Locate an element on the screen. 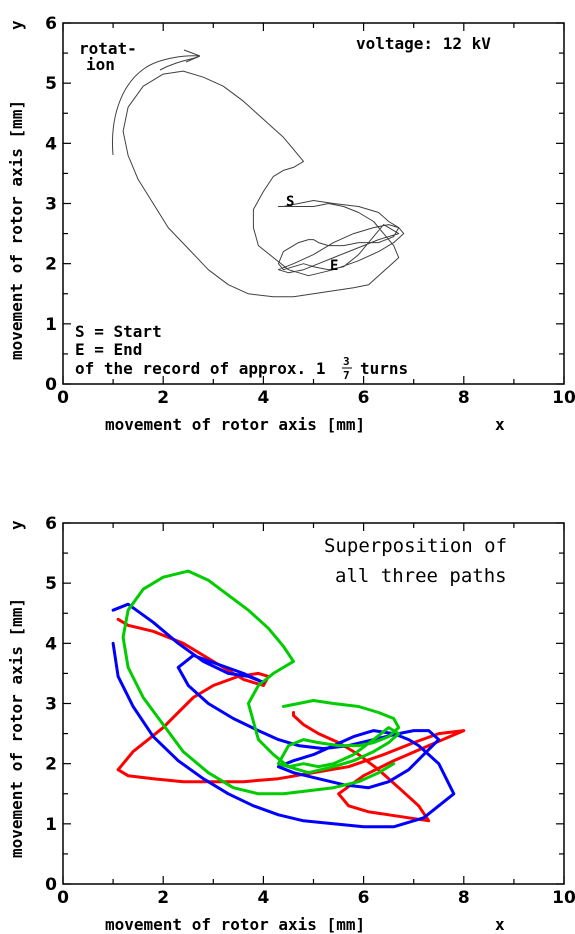 The height and width of the screenshot is (934, 575). legend-end: E = End is located at coordinates (108, 349).